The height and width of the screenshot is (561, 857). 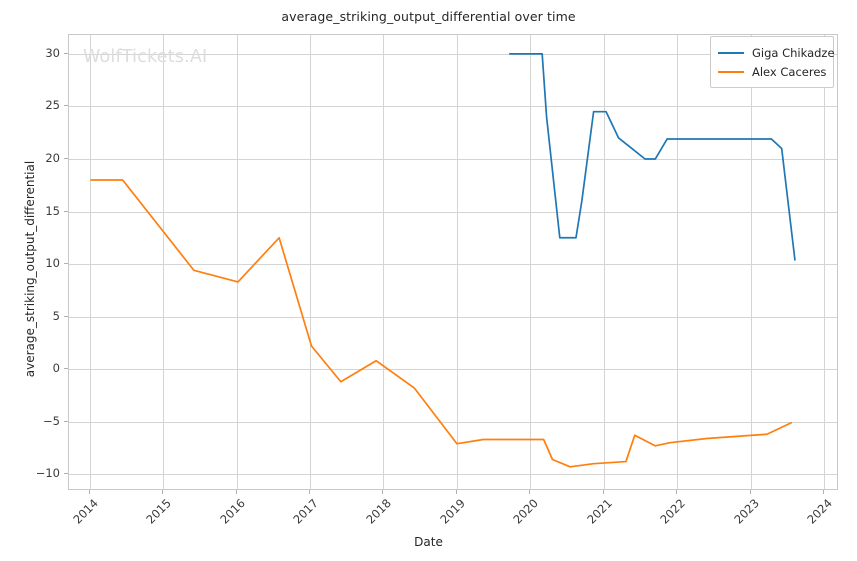 I want to click on y-axis-tick: −10, so click(x=47, y=473).